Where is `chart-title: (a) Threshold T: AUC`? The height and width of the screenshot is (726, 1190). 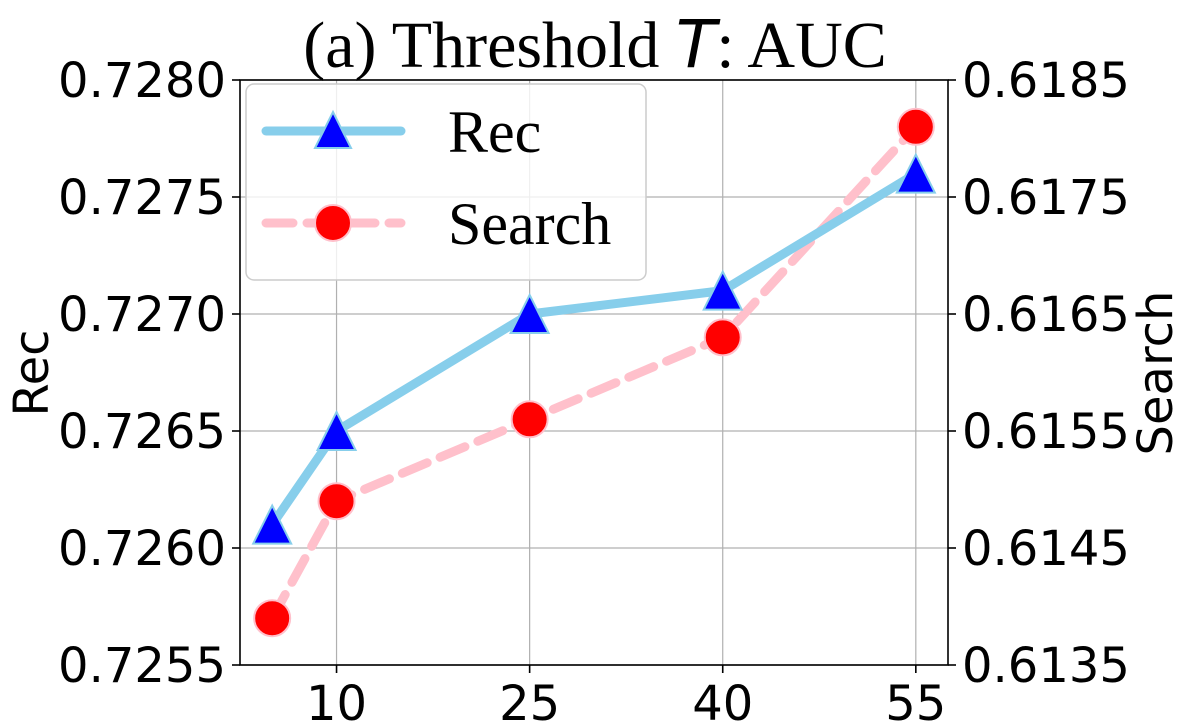 chart-title: (a) Threshold T: AUC is located at coordinates (595, 44).